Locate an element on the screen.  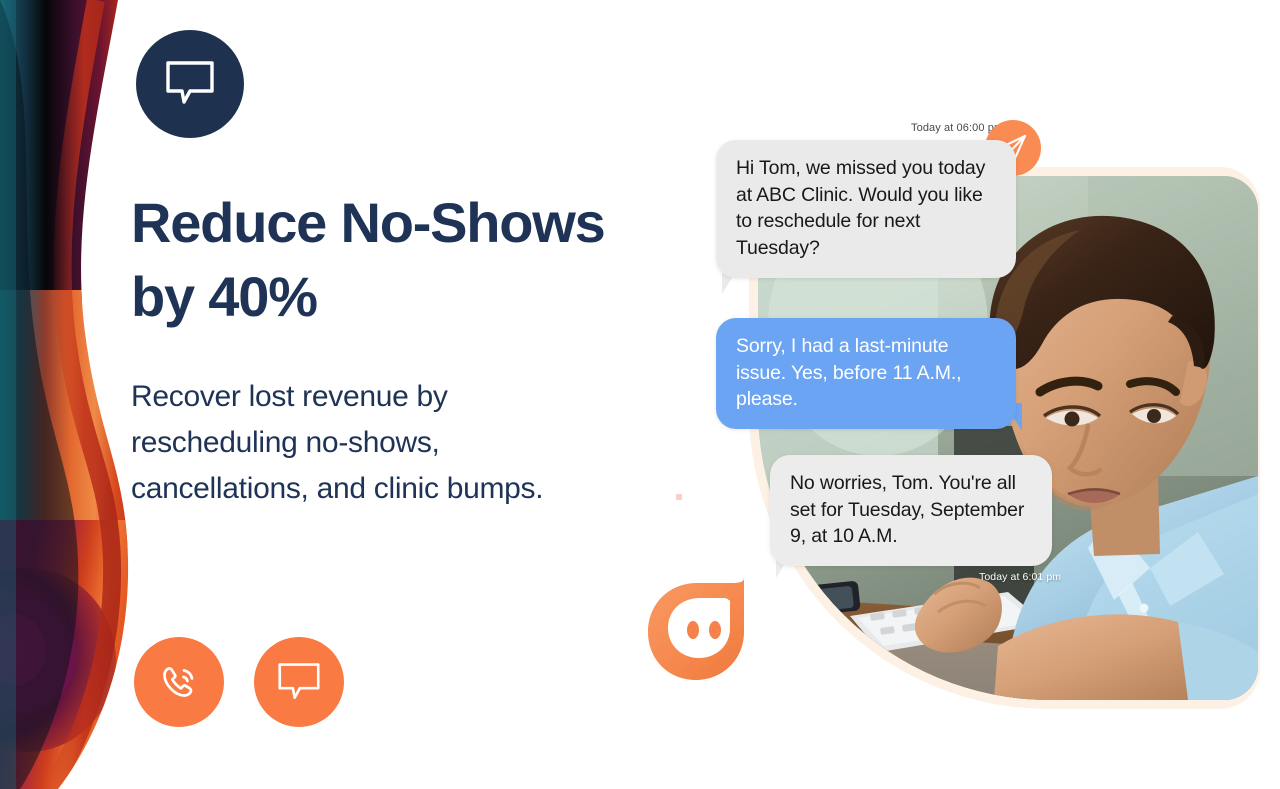
call-button is located at coordinates (179, 682).